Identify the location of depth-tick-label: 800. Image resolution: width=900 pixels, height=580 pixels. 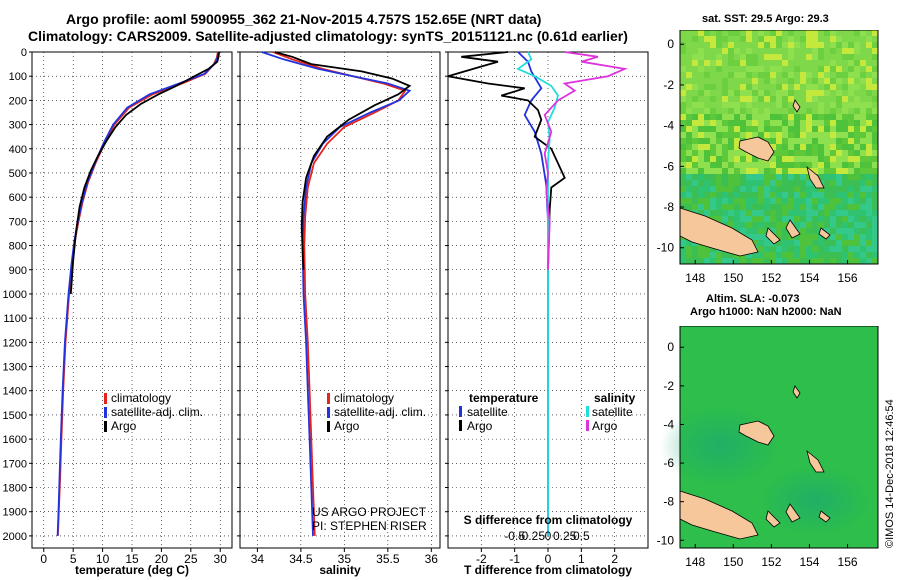
(18, 247).